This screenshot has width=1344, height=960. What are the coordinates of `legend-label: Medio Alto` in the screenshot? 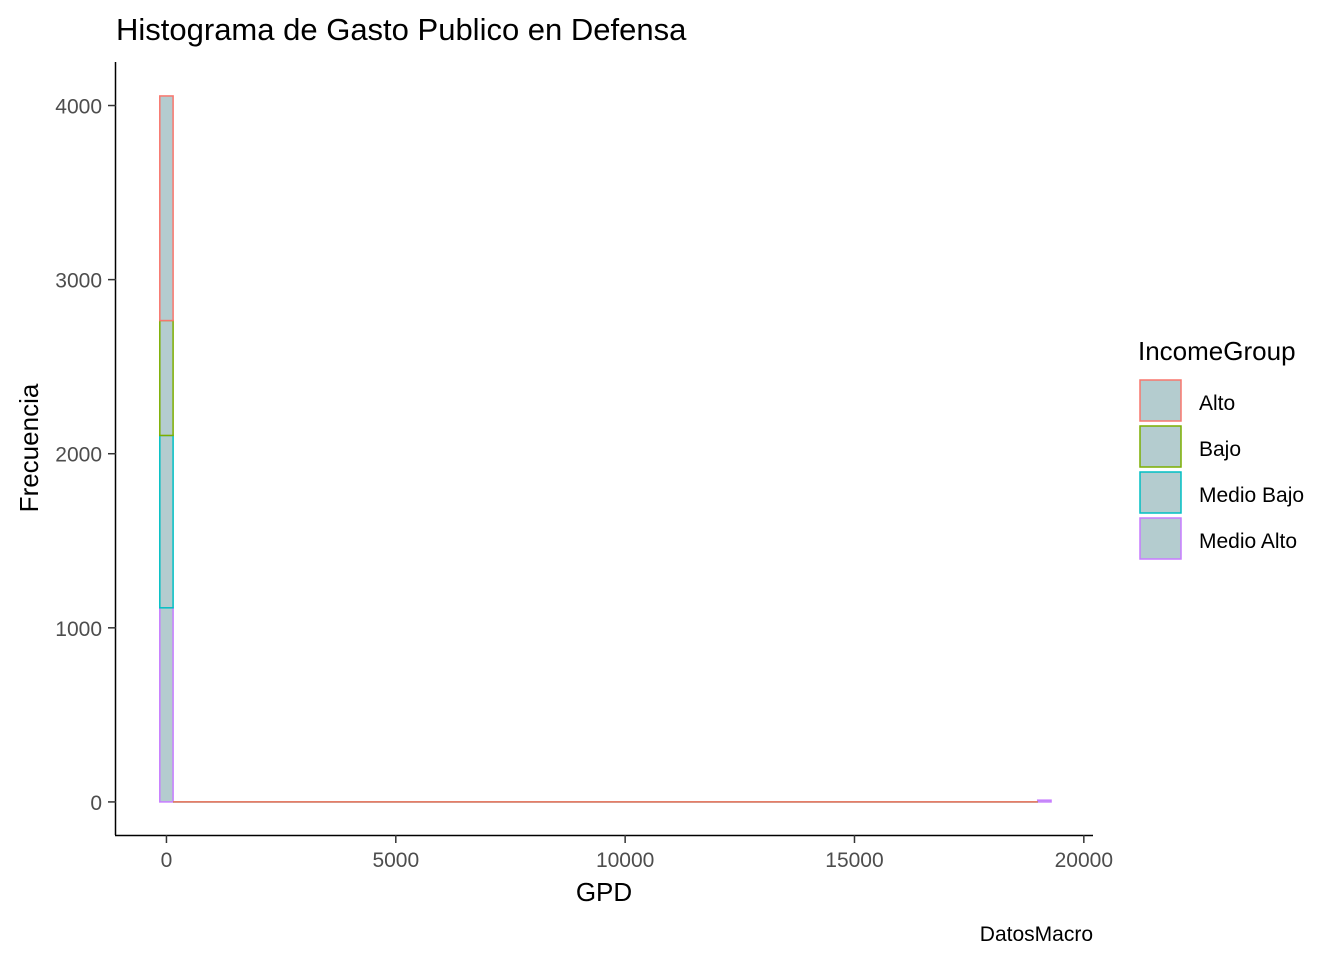 It's located at (1248, 541).